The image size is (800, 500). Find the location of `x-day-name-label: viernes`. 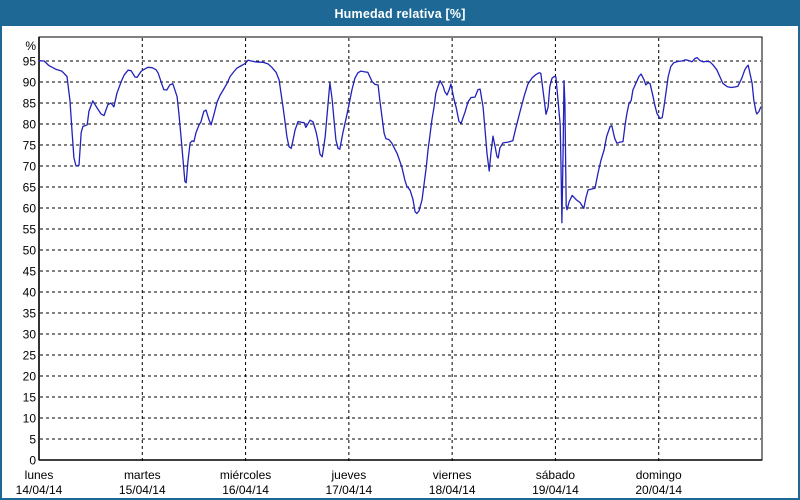

x-day-name-label: viernes is located at coordinates (452, 475).